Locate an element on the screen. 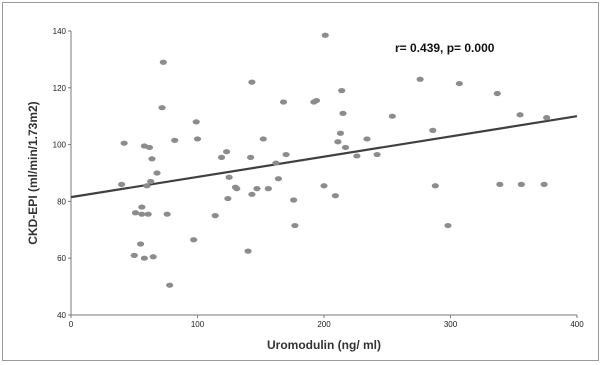  y-tick-label-40: 40 is located at coordinates (61, 315).